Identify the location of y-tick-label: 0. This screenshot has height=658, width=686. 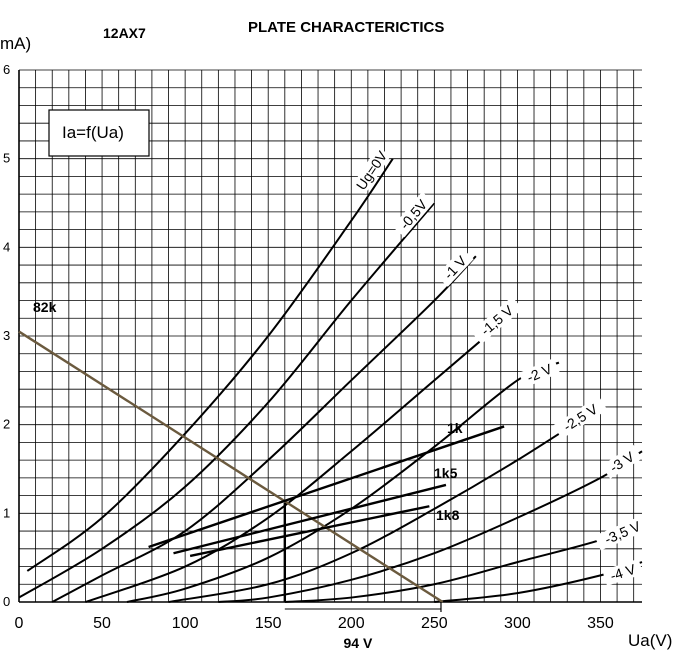
(6, 601).